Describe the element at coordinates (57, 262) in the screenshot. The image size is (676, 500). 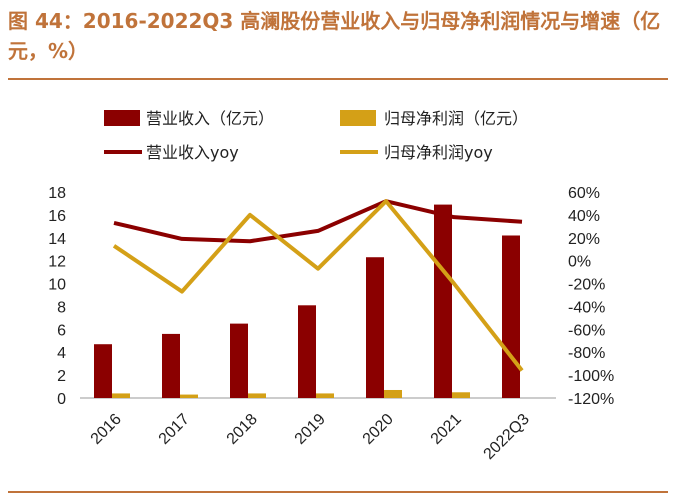
I see `y-left-tick-label: 12` at that location.